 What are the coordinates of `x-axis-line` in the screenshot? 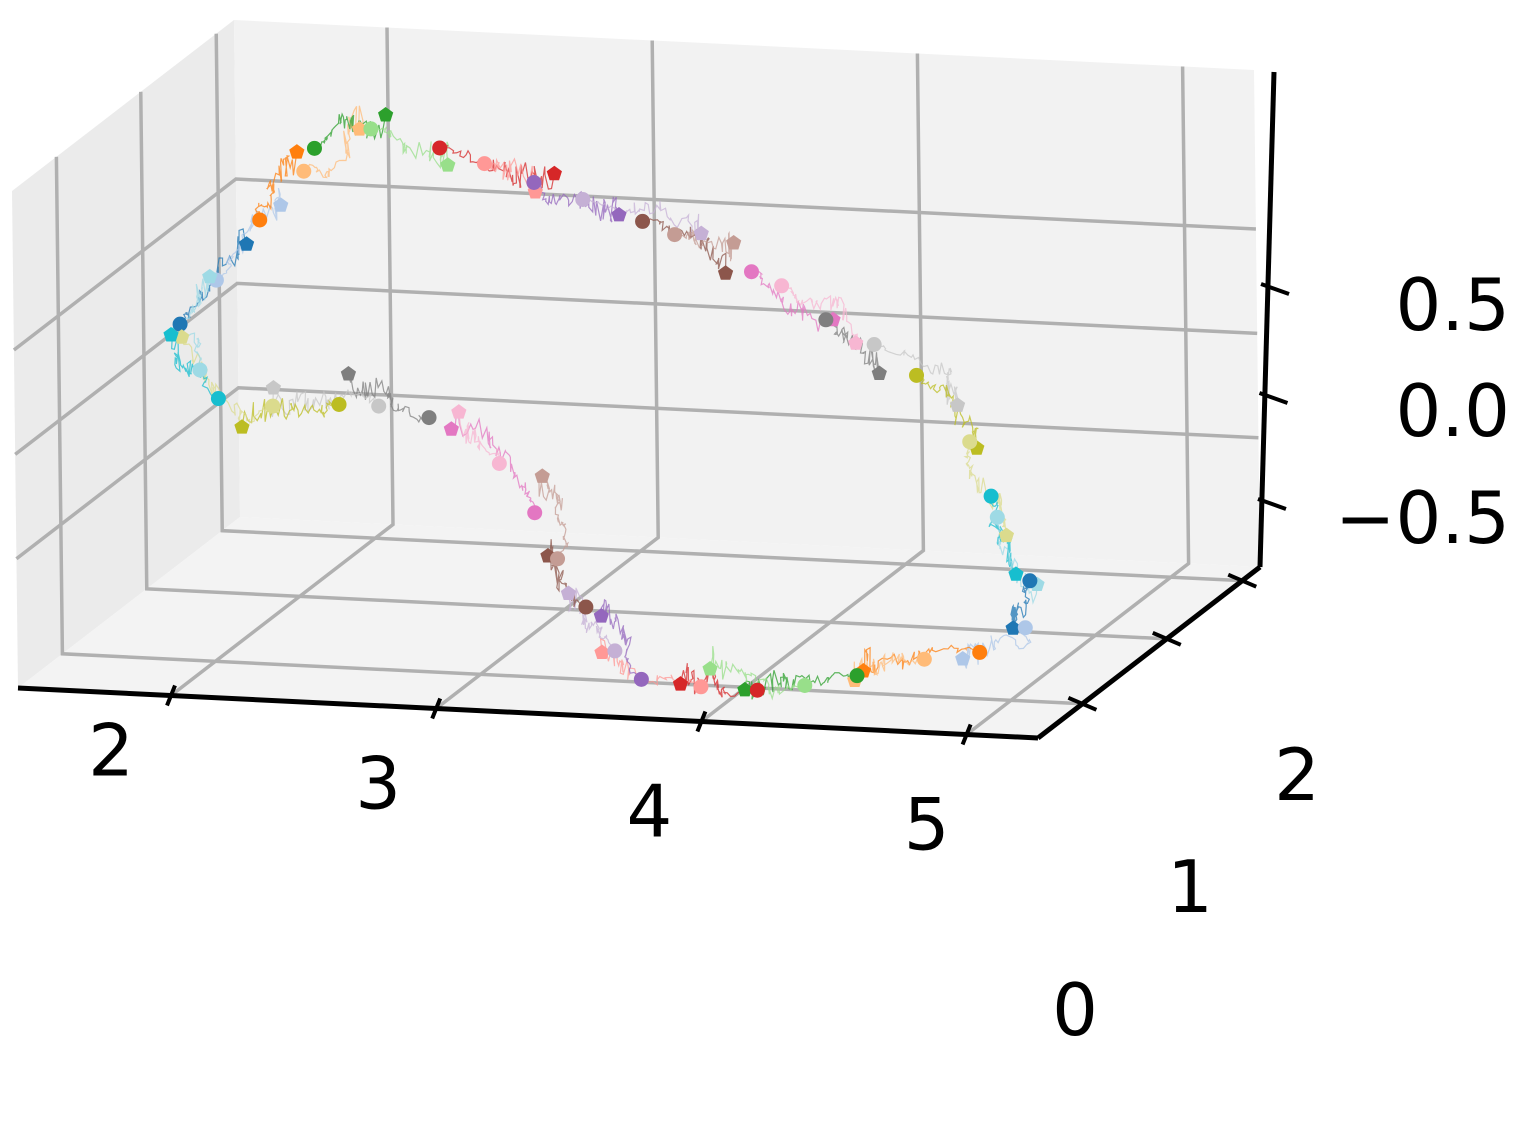 It's located at (528, 713).